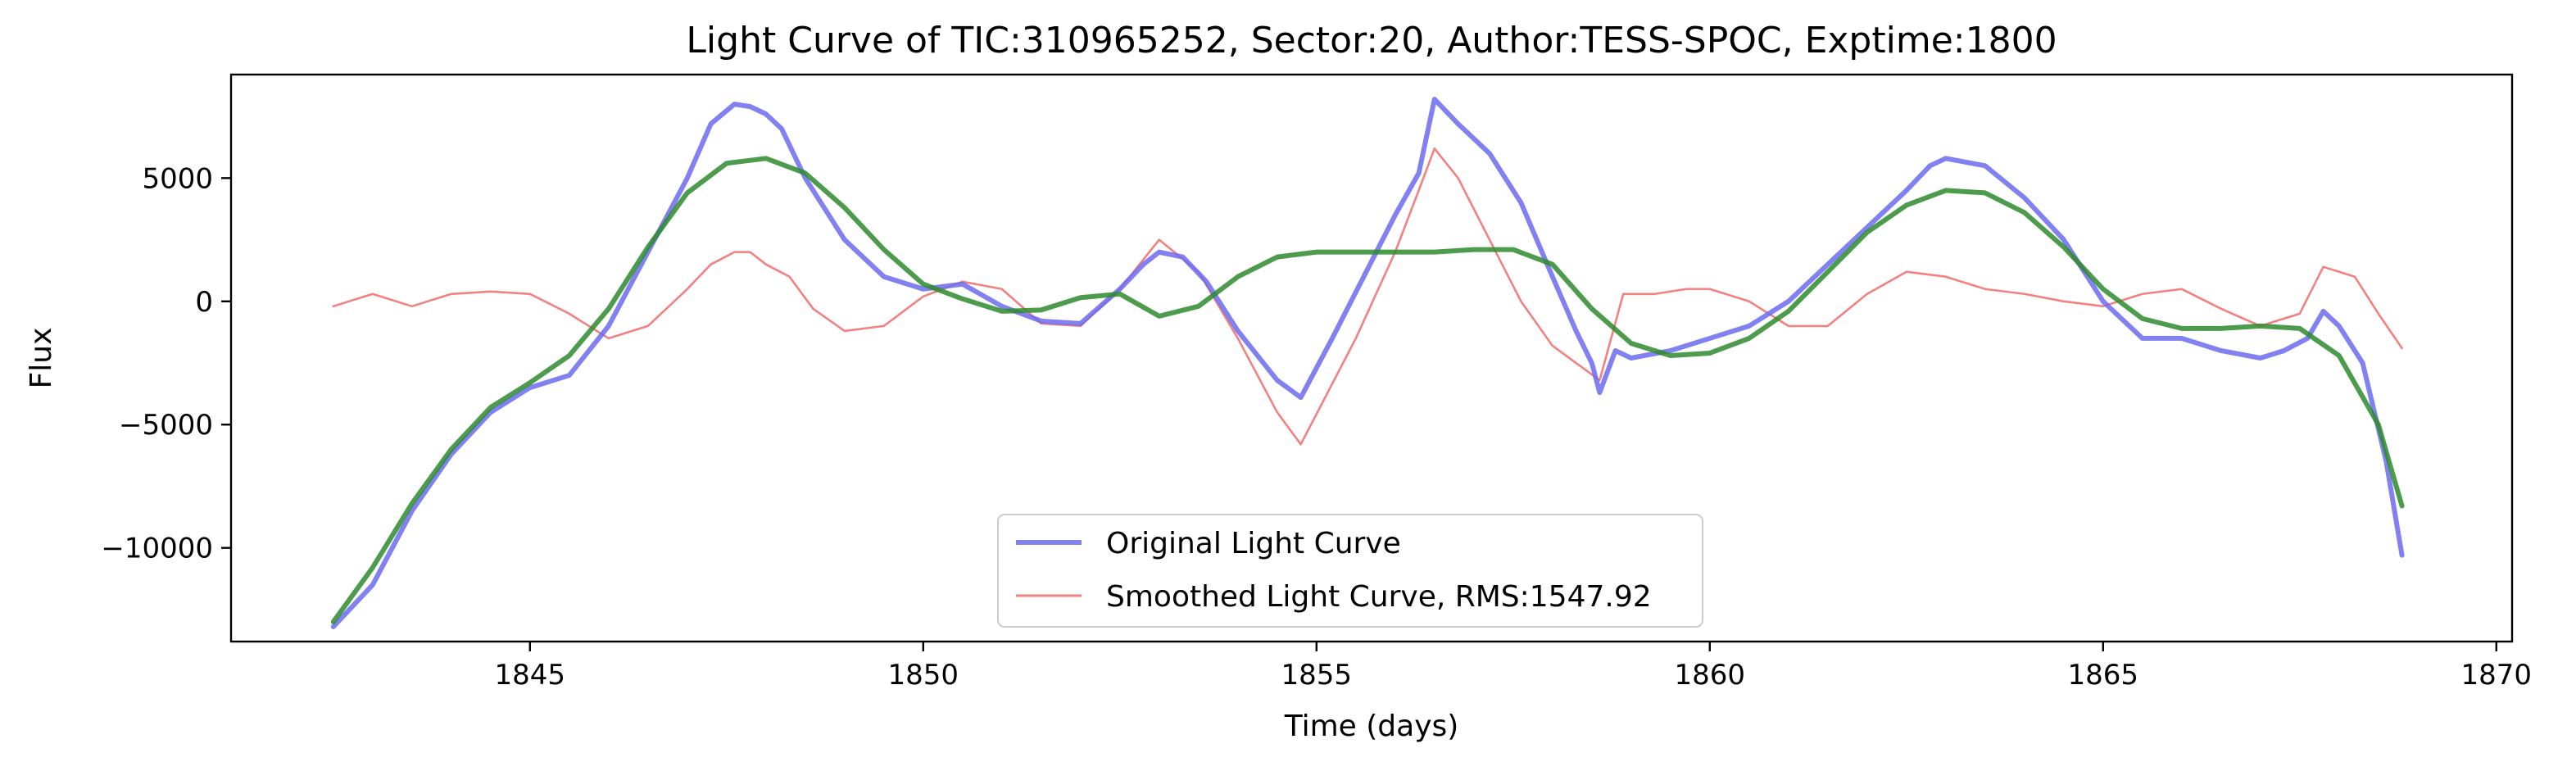  Describe the element at coordinates (1379, 597) in the screenshot. I see `legend-label-smoothed: Smoothed Light Curve, RMS:1547.92` at that location.